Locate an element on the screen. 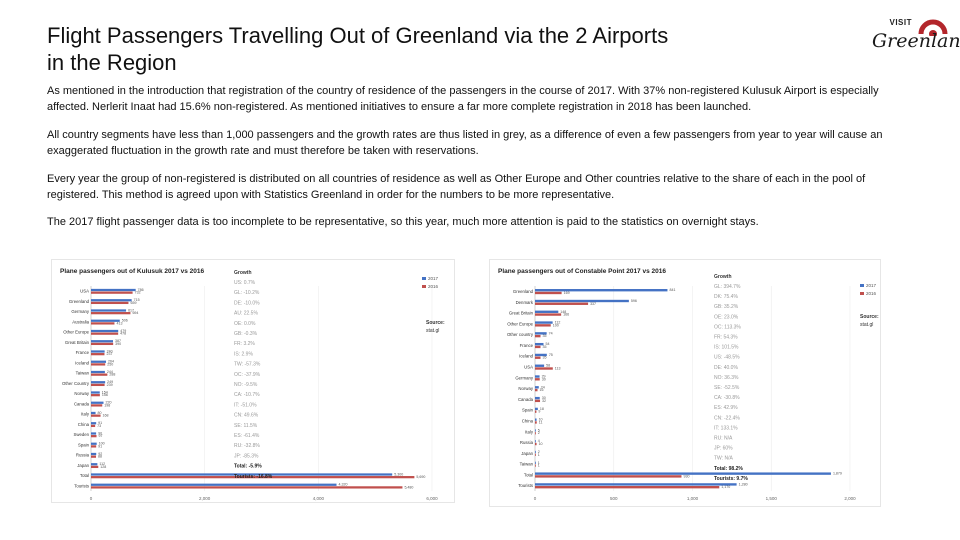 This screenshot has width=960, height=540. data-label-iceland-2017: 264 is located at coordinates (111, 362).